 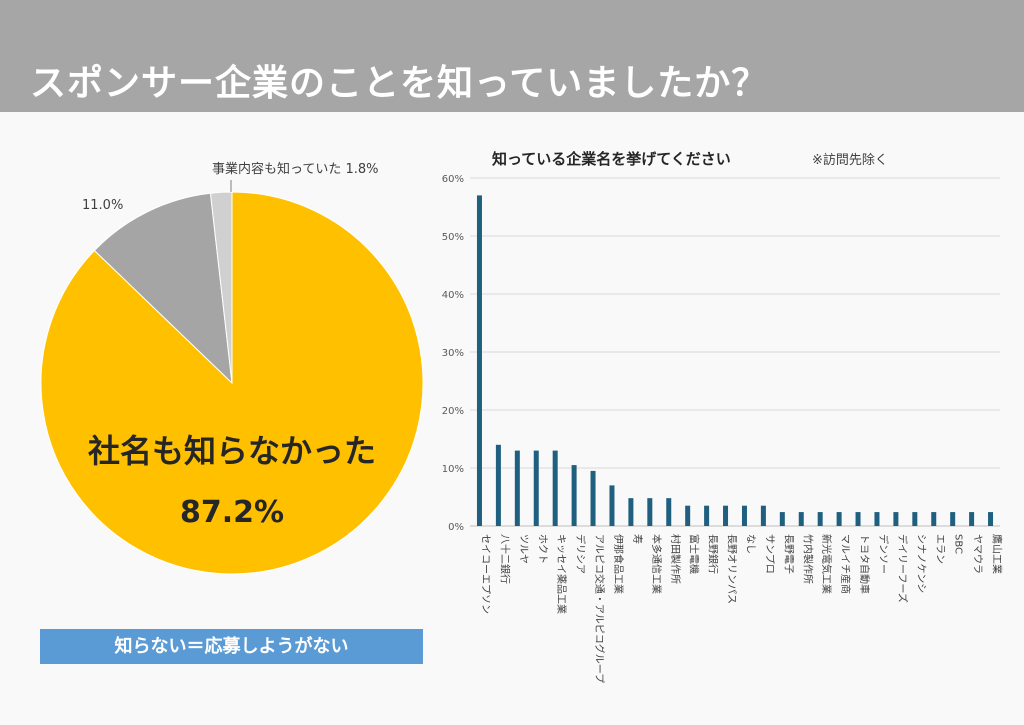 What do you see at coordinates (694, 554) in the screenshot?
I see `x-tick-label: 富士電機` at bounding box center [694, 554].